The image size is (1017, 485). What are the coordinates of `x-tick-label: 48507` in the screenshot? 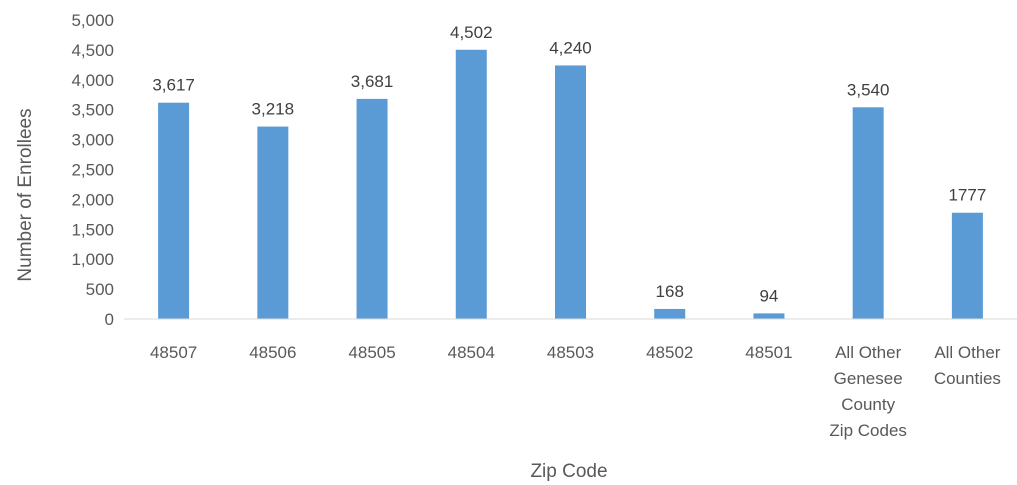 It's located at (173, 352).